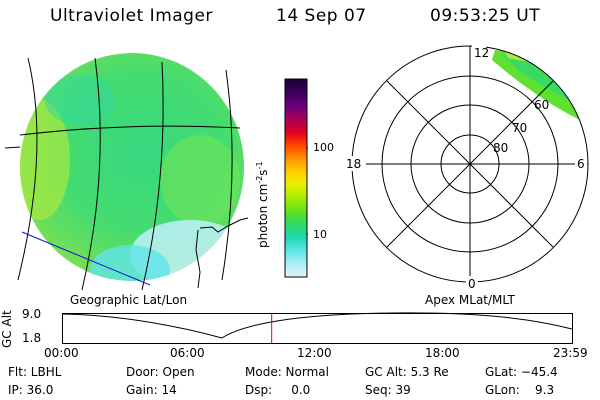 The width and height of the screenshot is (600, 400). I want to click on colorbar-tick-100: 100, so click(323, 147).